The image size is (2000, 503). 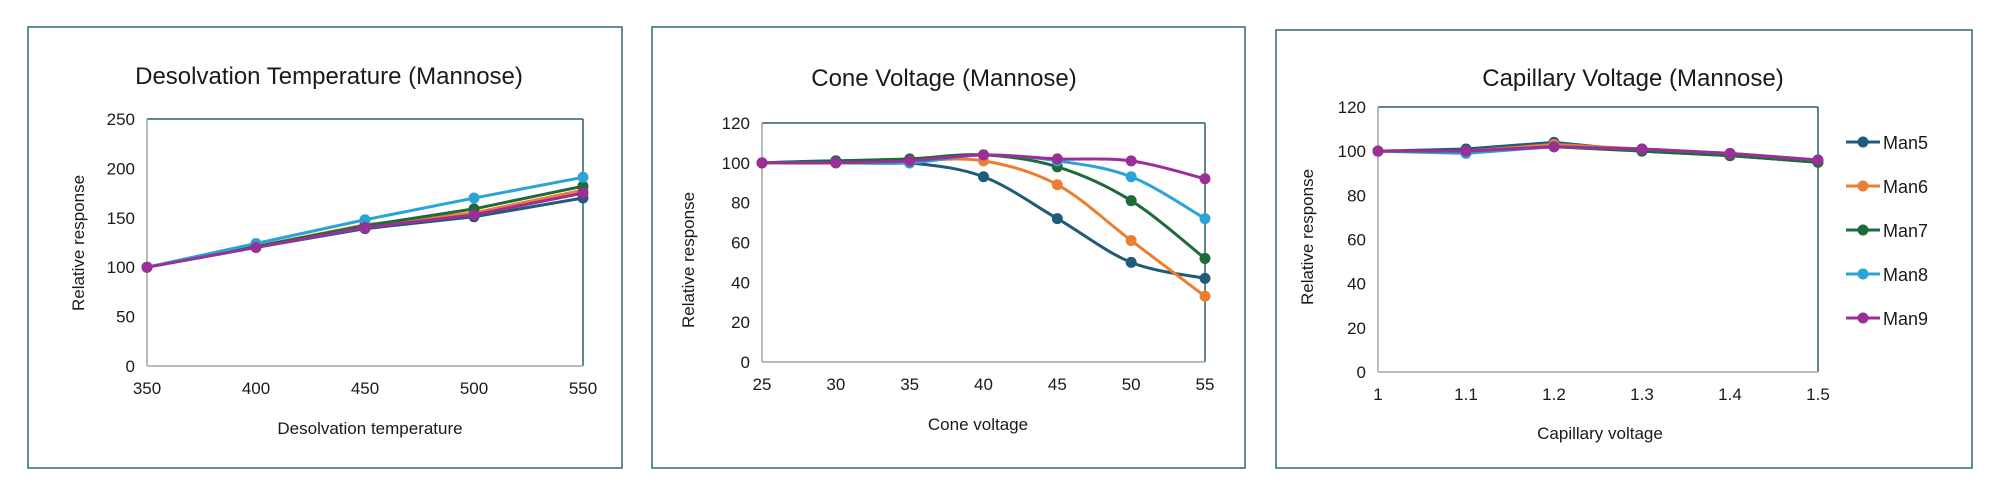 I want to click on legend-label: Man9, so click(x=1905, y=319).